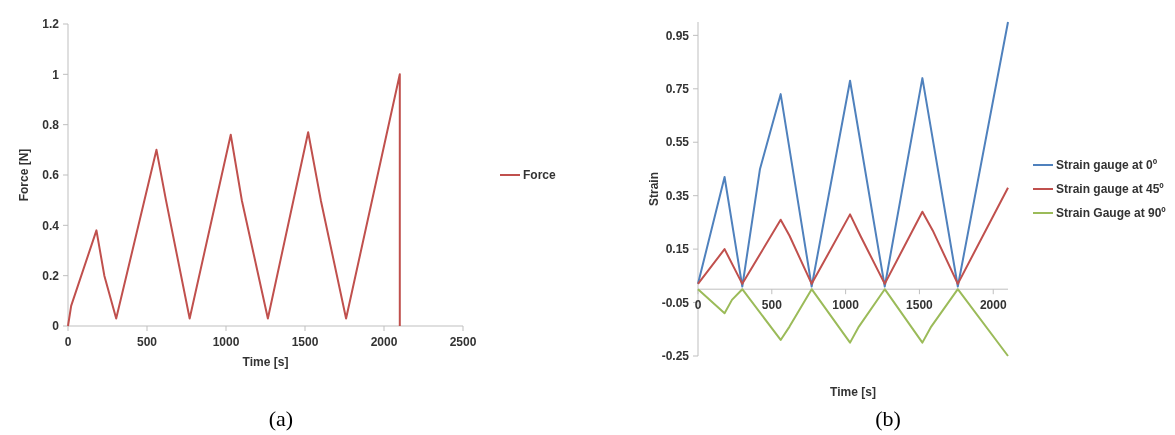 The image size is (1175, 435). Describe the element at coordinates (1111, 213) in the screenshot. I see `legend-label: Strain Gauge at 90º` at that location.